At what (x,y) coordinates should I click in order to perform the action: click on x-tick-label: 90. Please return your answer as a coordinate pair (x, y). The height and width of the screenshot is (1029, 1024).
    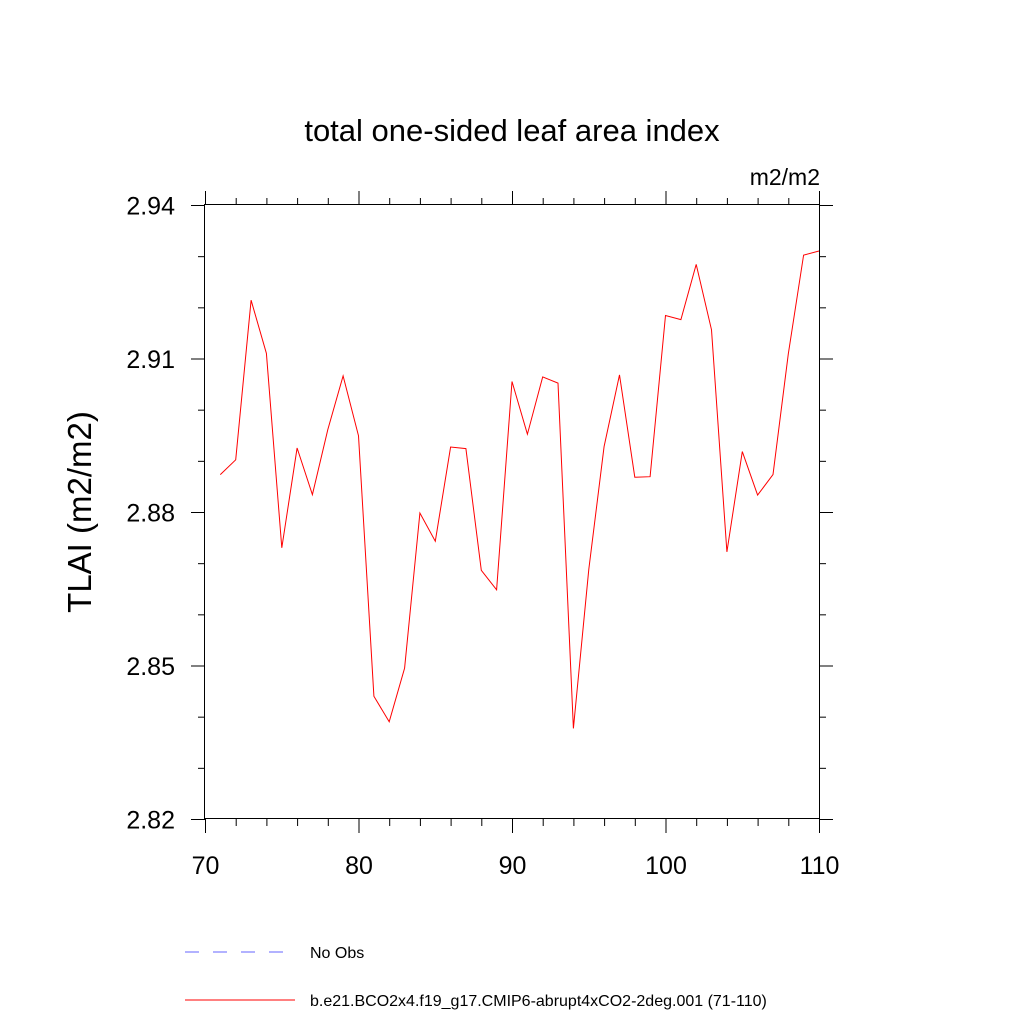
    Looking at the image, I should click on (513, 866).